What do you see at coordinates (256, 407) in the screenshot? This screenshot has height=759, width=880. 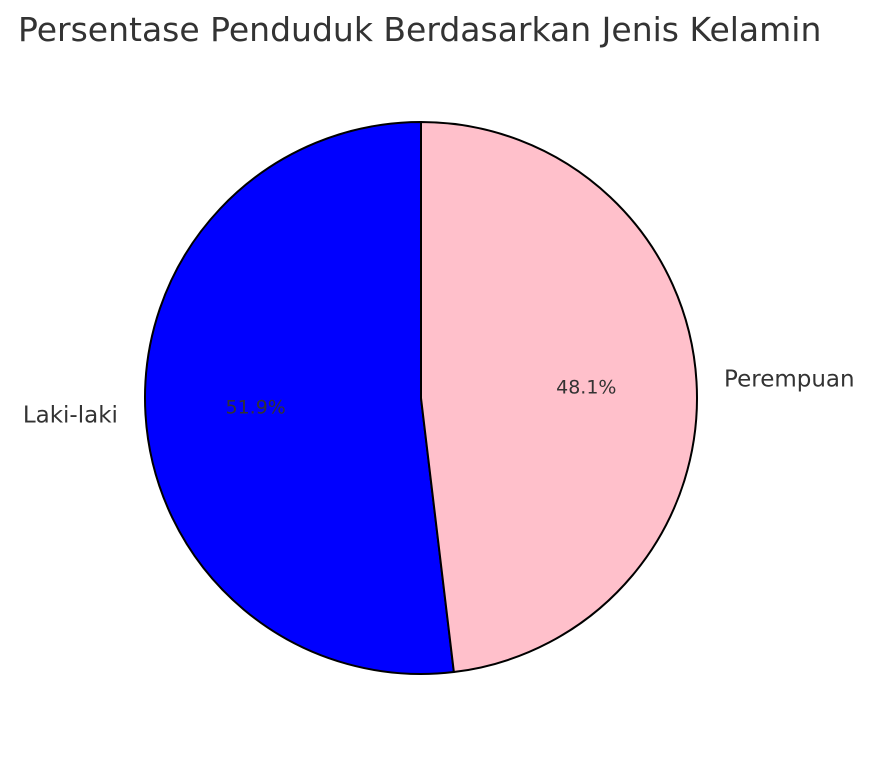 I see `slice-percent-laki-laki: 51.9%` at bounding box center [256, 407].